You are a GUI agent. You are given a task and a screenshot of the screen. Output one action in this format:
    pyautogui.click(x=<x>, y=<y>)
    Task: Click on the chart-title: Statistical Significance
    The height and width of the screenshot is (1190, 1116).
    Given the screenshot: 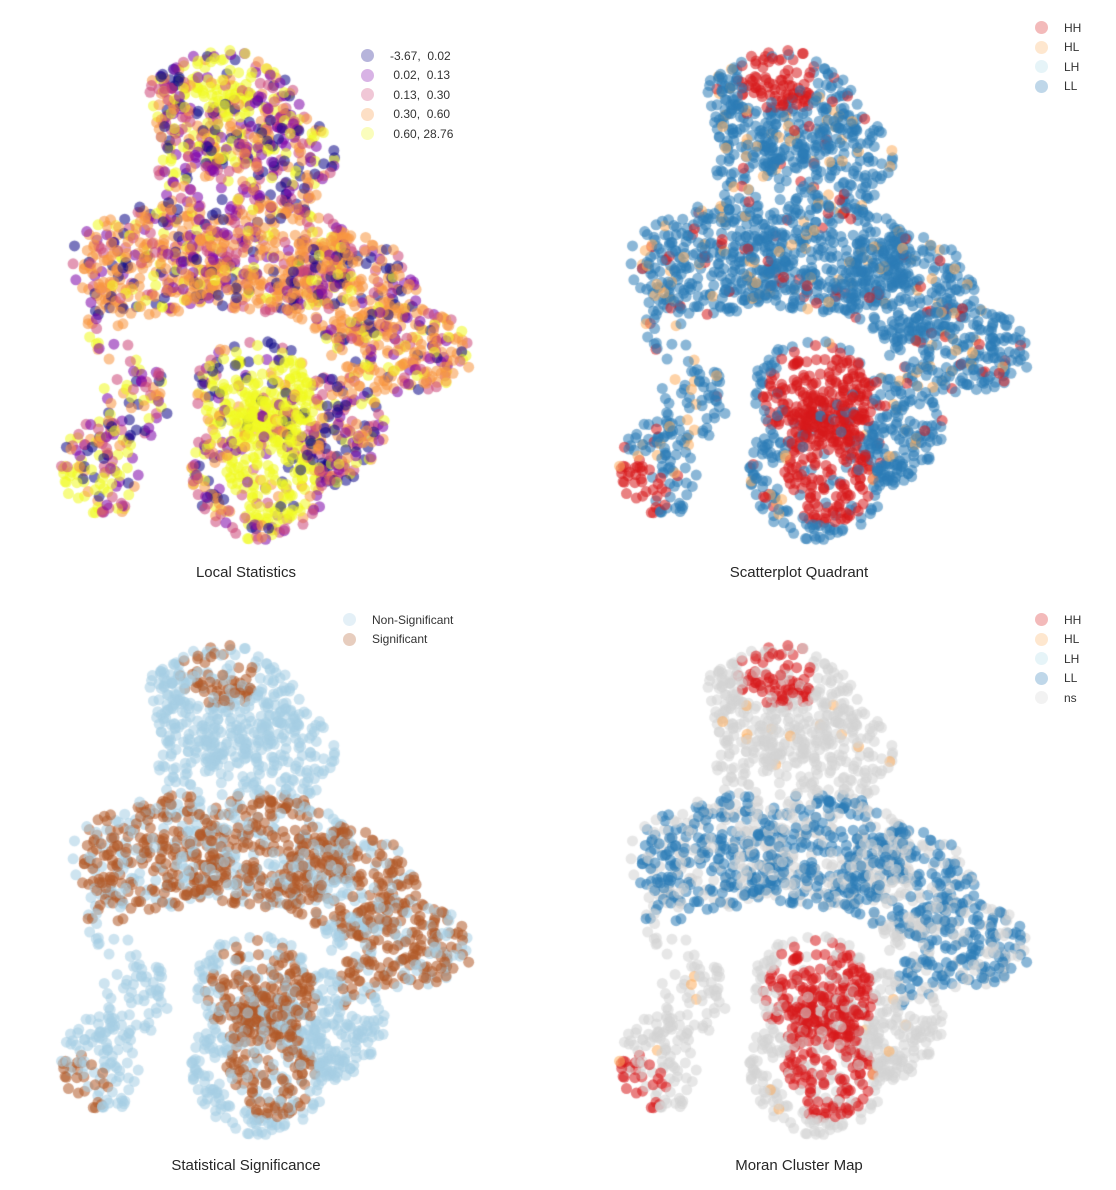 What is the action you would take?
    pyautogui.click(x=246, y=1165)
    